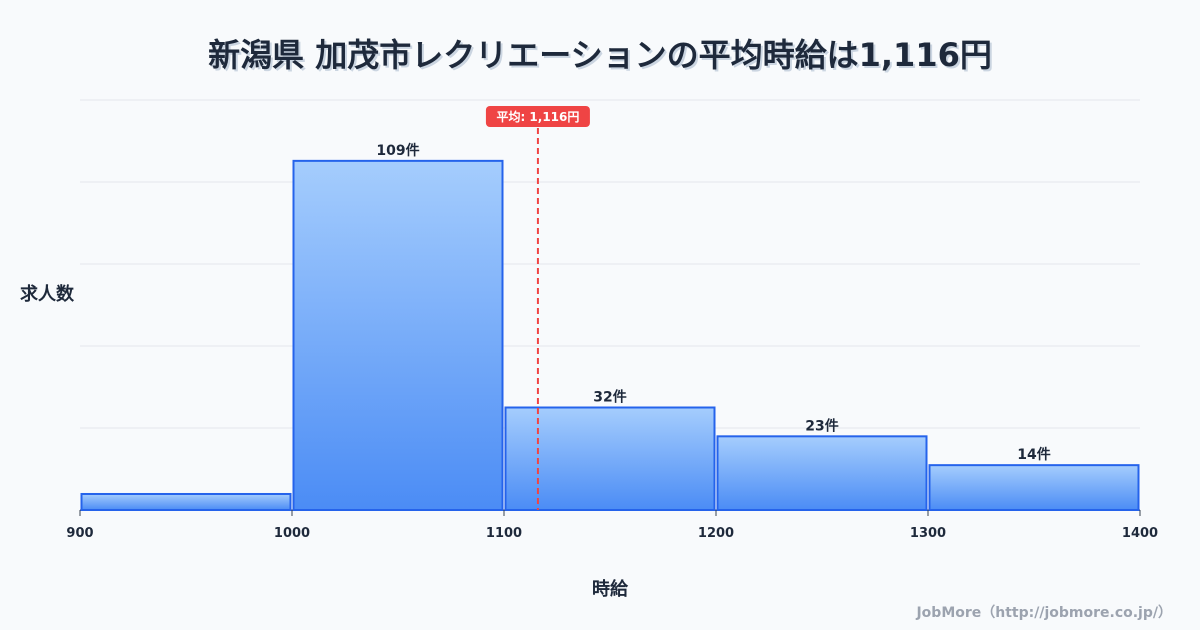  I want to click on chart-title: 新潟県 加茂市レクリエーションの平均時給は1,116円, so click(600, 55).